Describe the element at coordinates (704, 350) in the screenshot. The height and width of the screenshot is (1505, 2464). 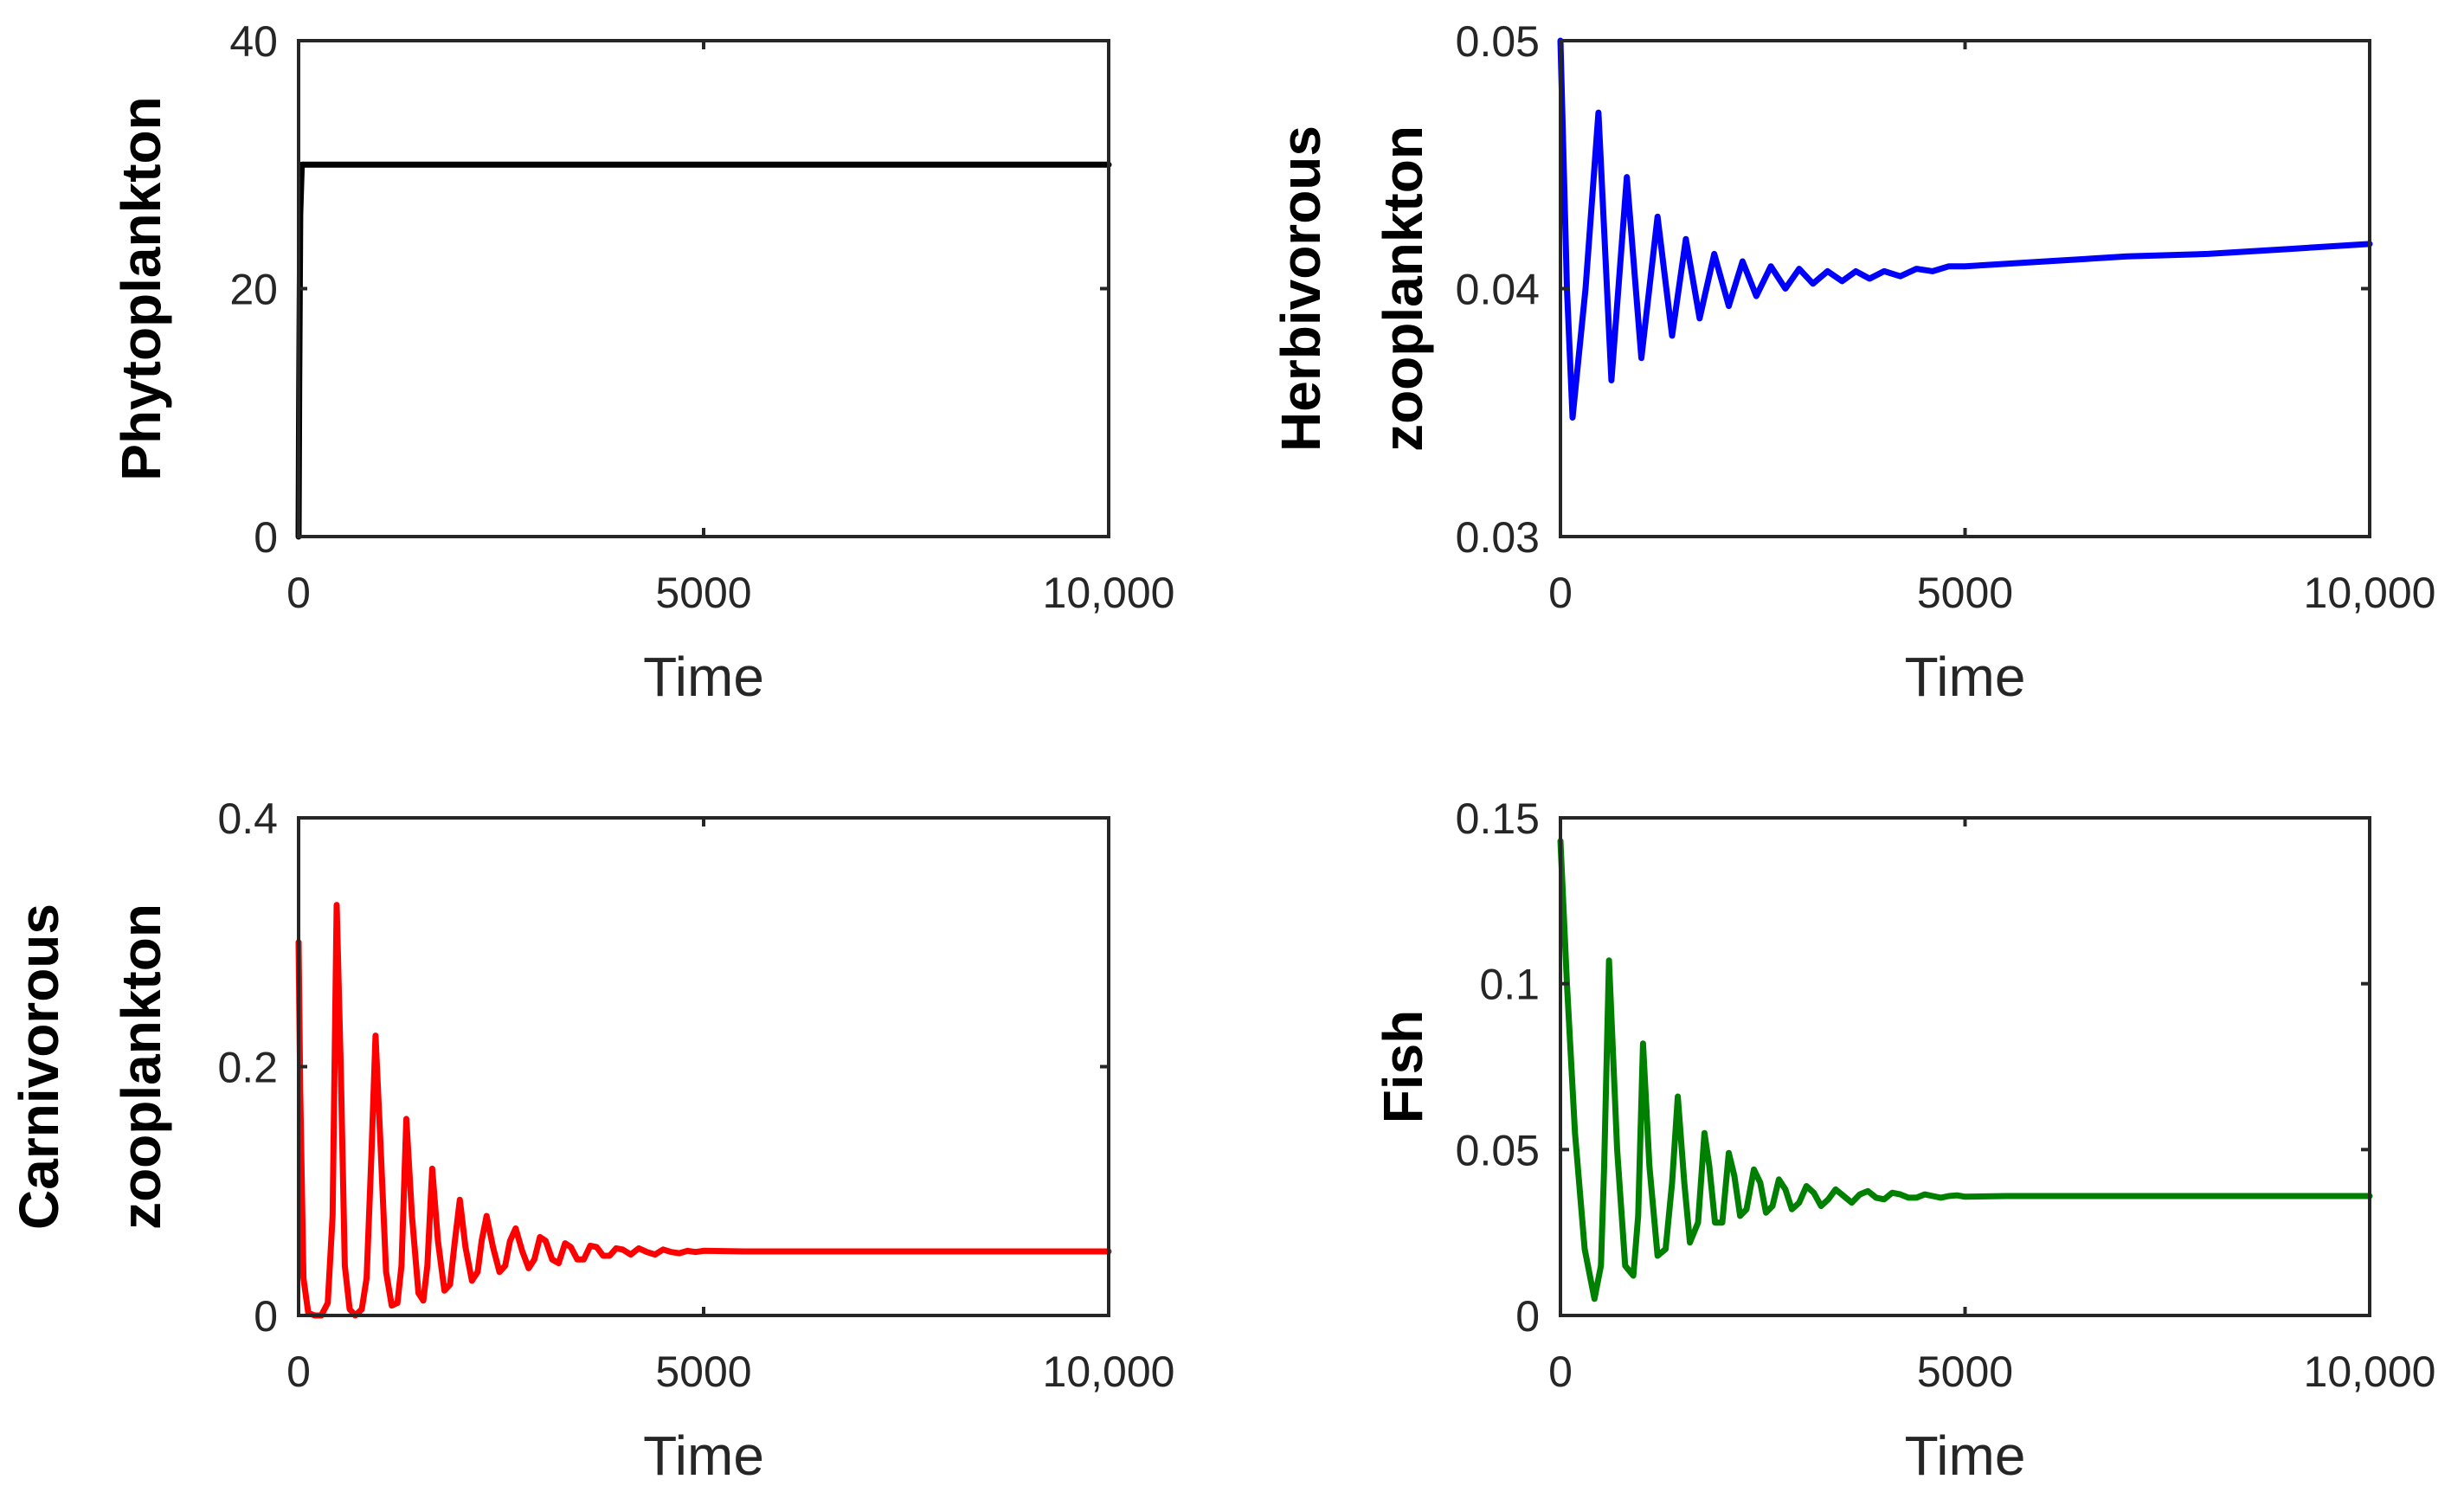
I see `series-line-phytoplankton` at that location.